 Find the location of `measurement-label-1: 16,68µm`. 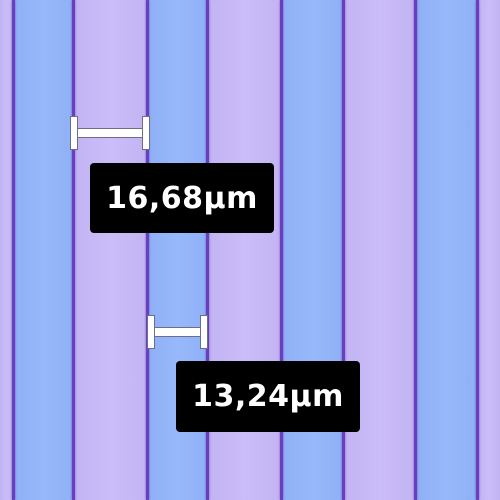

measurement-label-1: 16,68µm is located at coordinates (182, 198).